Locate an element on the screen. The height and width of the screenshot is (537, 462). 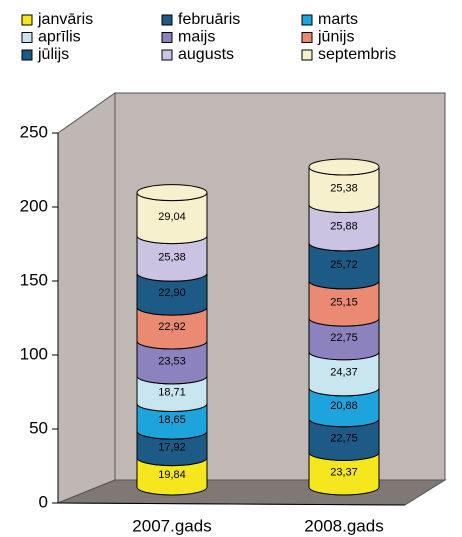
legend-label: jūnijs is located at coordinates (335, 37).